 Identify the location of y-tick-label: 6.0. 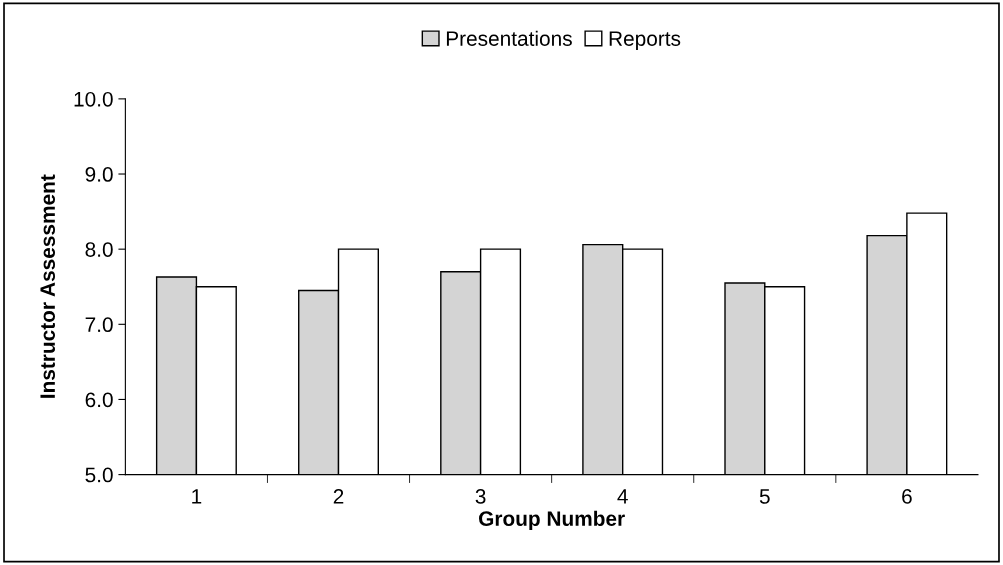
(99, 400).